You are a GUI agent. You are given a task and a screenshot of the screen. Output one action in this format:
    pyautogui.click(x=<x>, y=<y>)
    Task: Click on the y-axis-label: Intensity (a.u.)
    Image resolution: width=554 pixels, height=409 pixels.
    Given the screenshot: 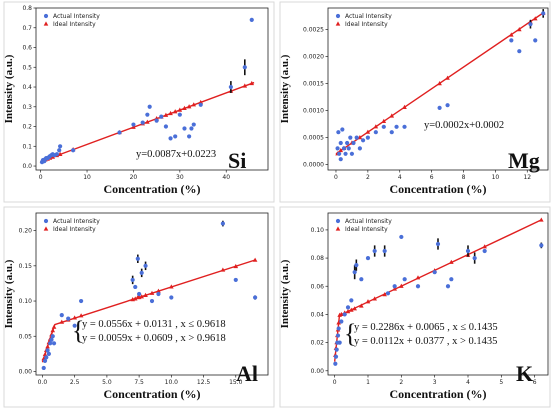 What is the action you would take?
    pyautogui.click(x=285, y=88)
    